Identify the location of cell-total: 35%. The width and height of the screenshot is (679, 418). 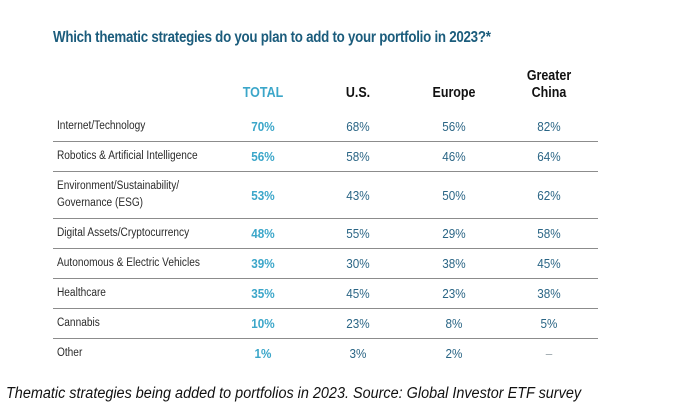
(263, 293).